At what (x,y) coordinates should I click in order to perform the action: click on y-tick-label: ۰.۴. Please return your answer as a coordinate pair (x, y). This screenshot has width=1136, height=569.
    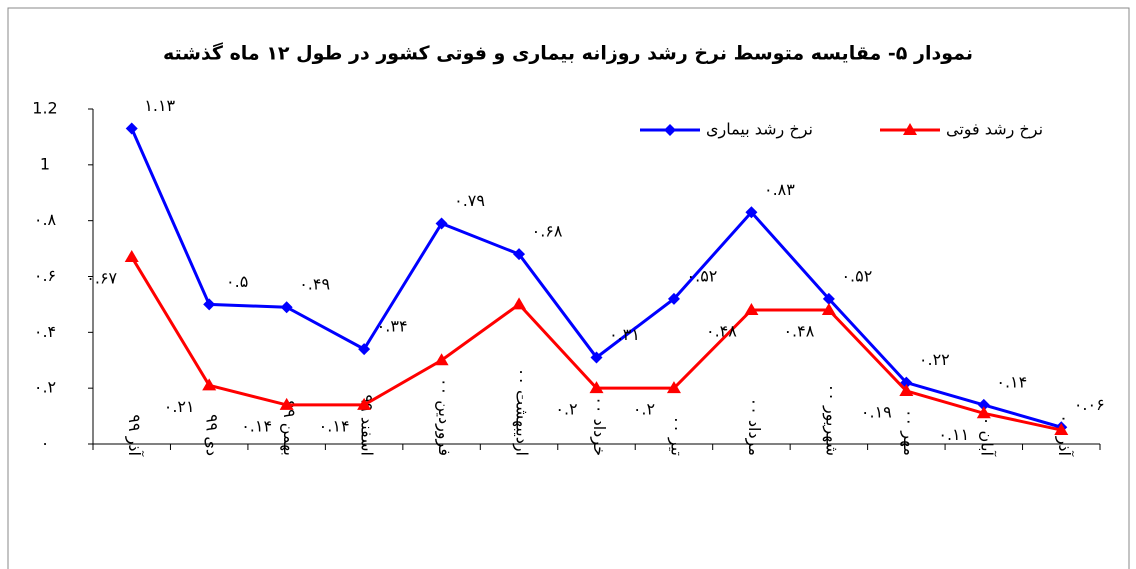
    Looking at the image, I should click on (45, 331).